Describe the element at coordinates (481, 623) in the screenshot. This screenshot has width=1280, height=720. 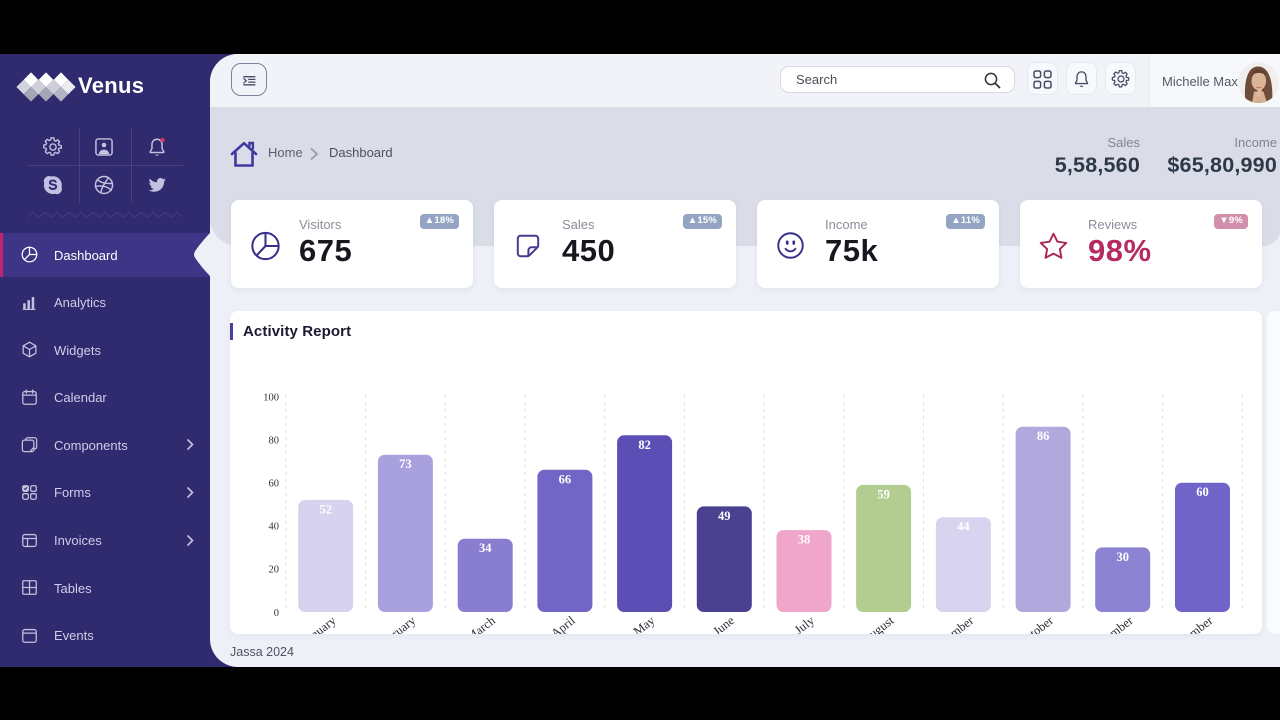
I see `svg-text: March` at that location.